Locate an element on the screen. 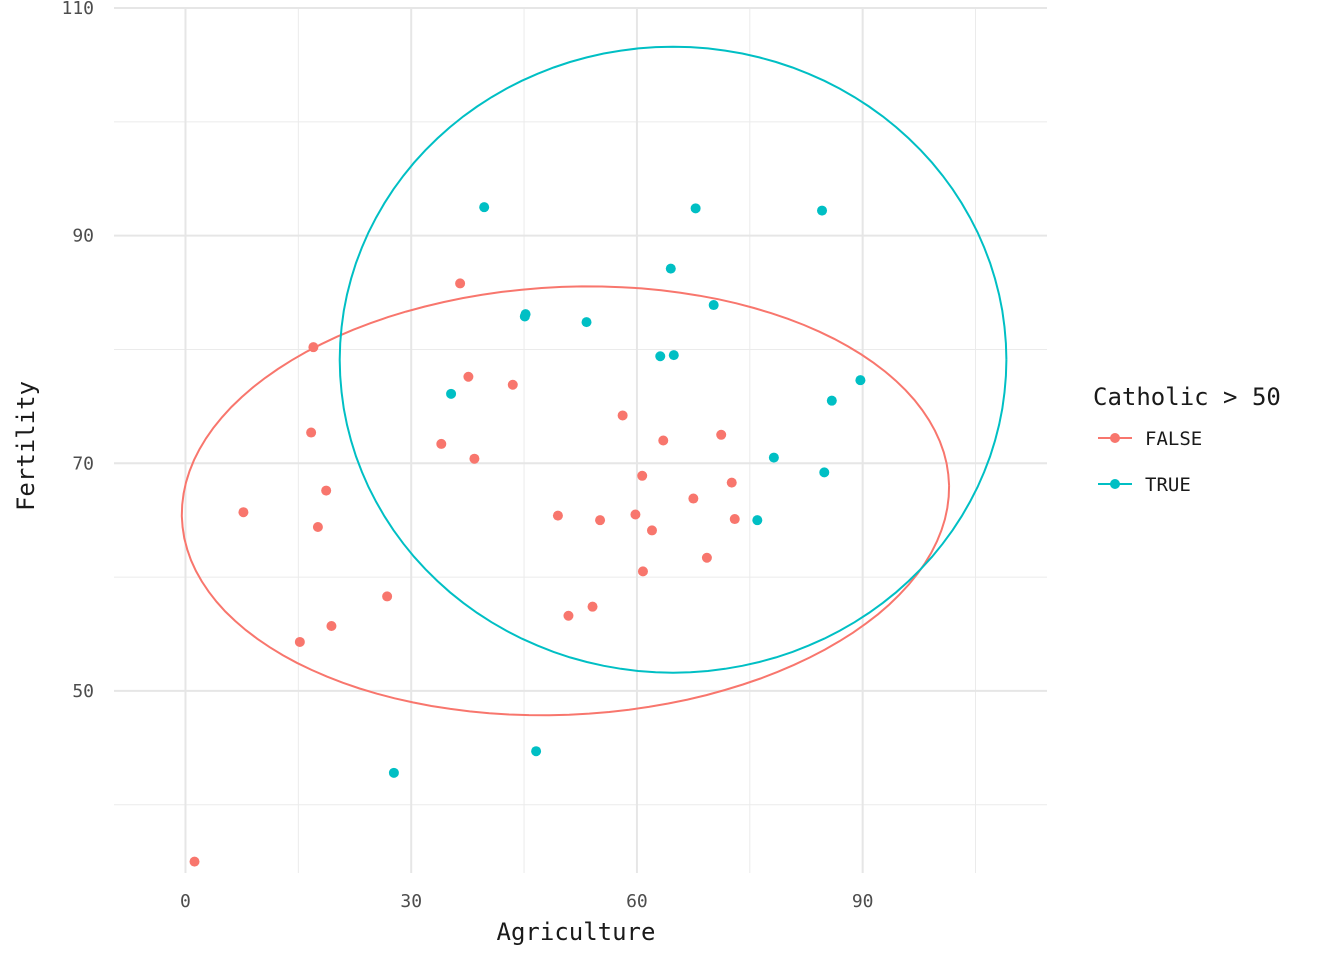 The width and height of the screenshot is (1344, 960). y-axis-title: Fertility is located at coordinates (26, 446).